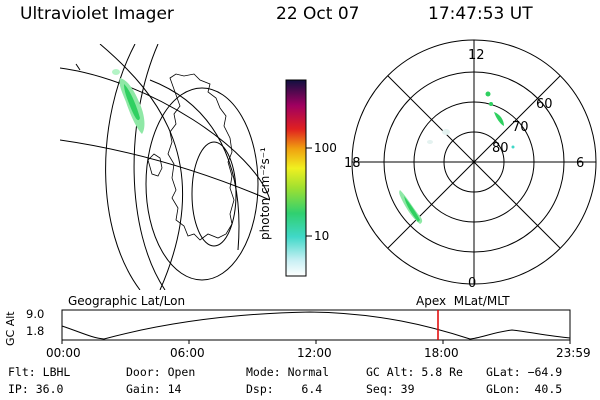 The height and width of the screenshot is (400, 600). What do you see at coordinates (472, 283) in the screenshot?
I see `polar-label-0: 0` at bounding box center [472, 283].